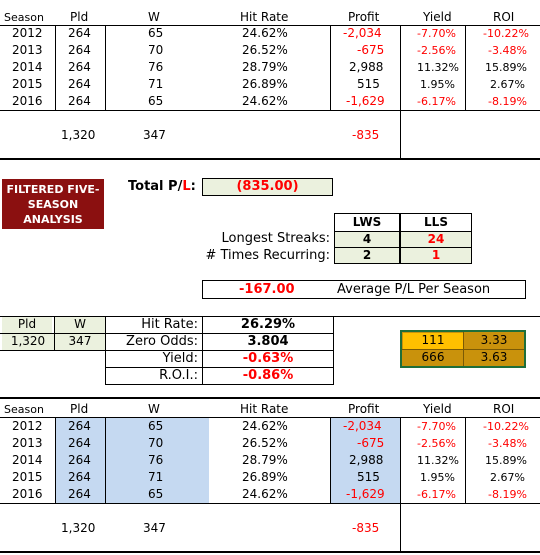 This screenshot has height=555, width=540. What do you see at coordinates (180, 358) in the screenshot?
I see `yield-label: Yield:` at bounding box center [180, 358].